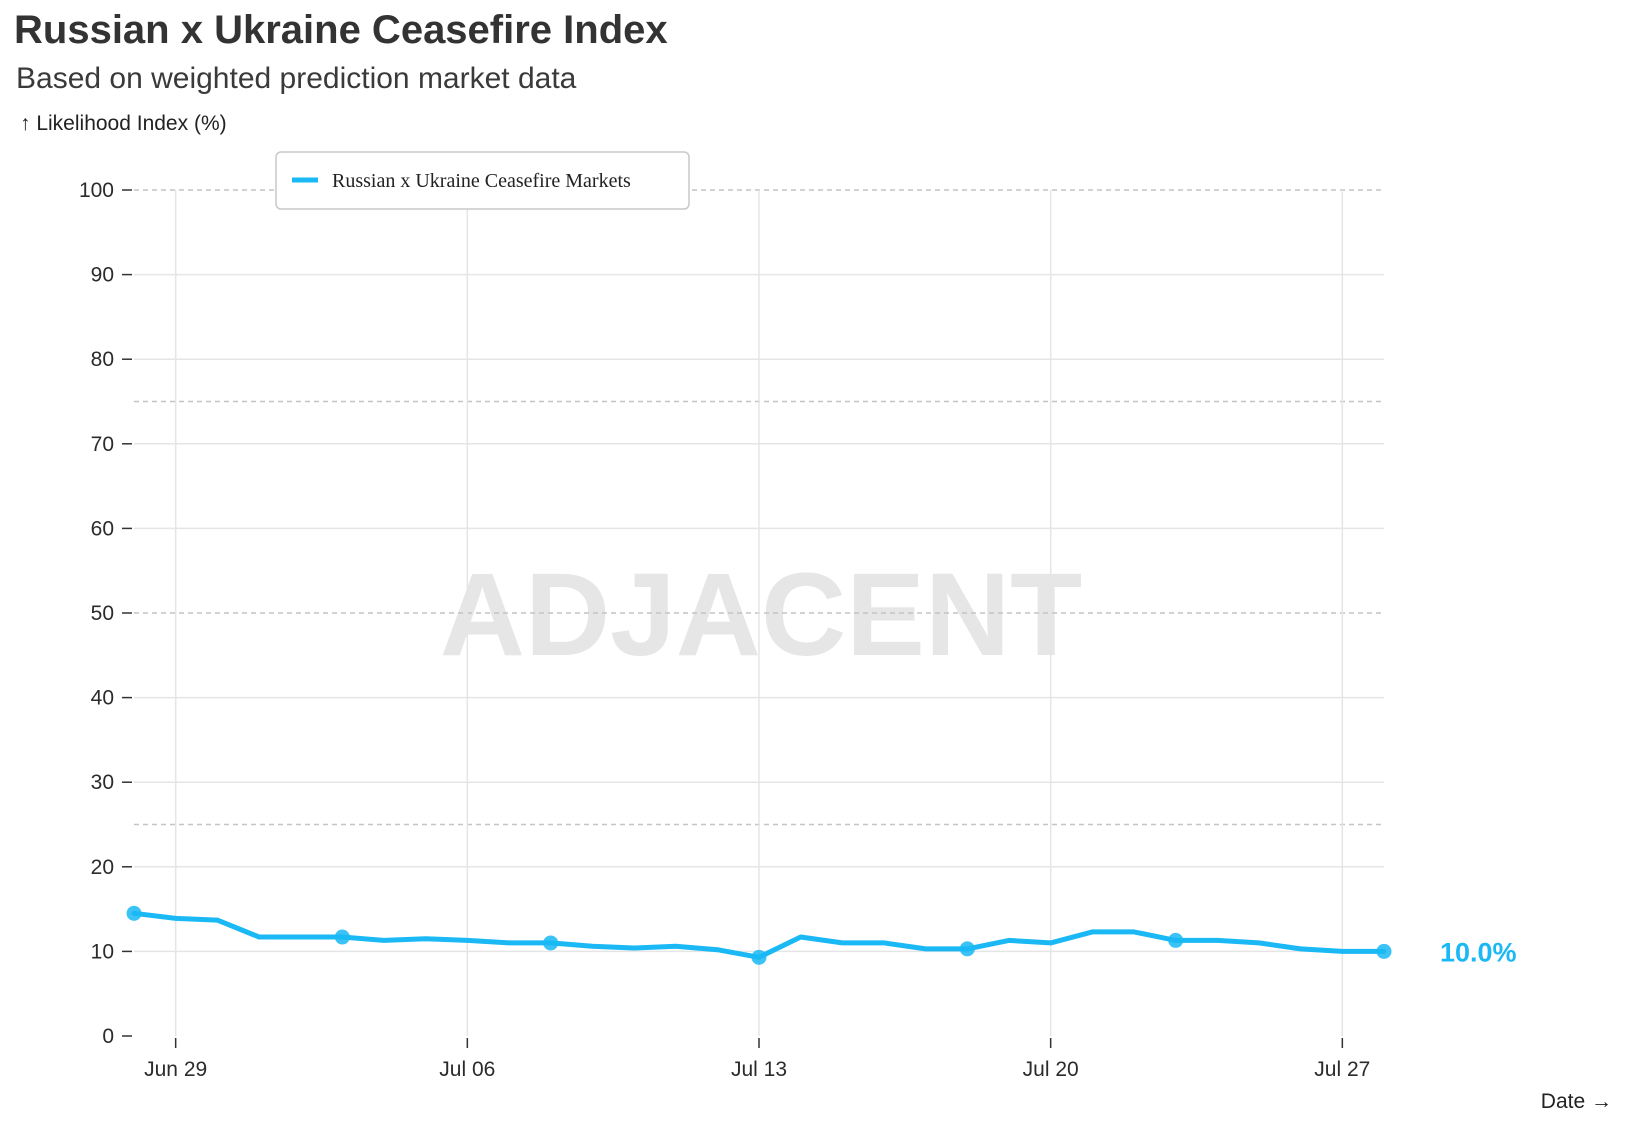 The image size is (1634, 1132). I want to click on y-tick-label: 30, so click(102, 782).